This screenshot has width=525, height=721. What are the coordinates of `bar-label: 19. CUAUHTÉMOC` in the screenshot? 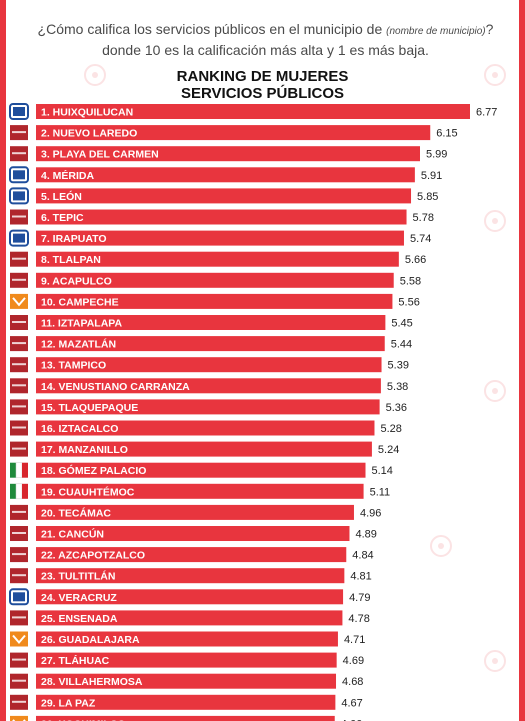 It's located at (88, 491).